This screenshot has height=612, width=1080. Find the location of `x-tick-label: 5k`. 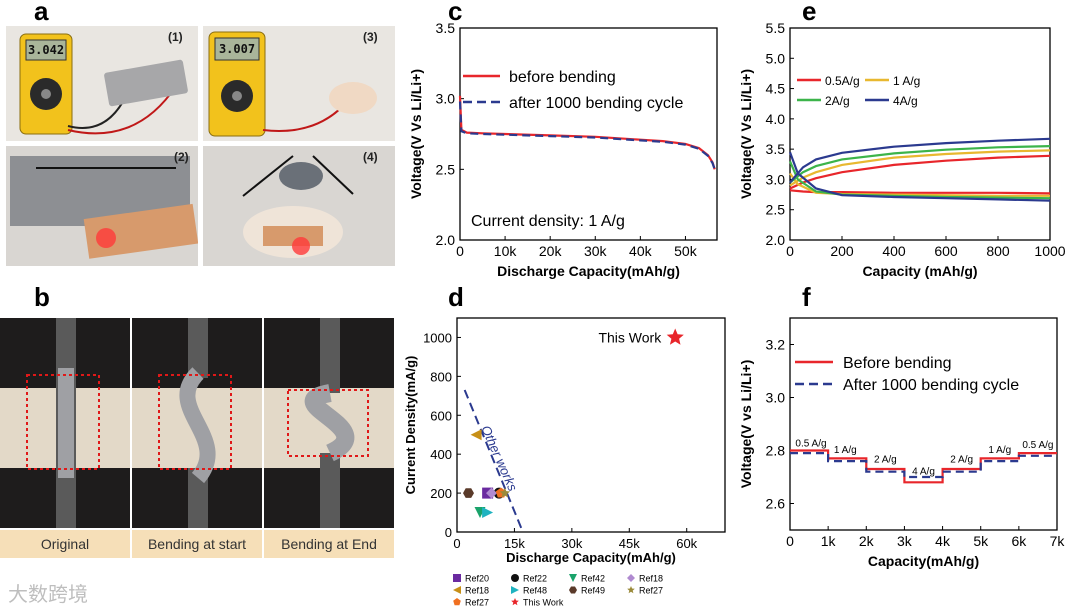

x-tick-label: 5k is located at coordinates (981, 541).